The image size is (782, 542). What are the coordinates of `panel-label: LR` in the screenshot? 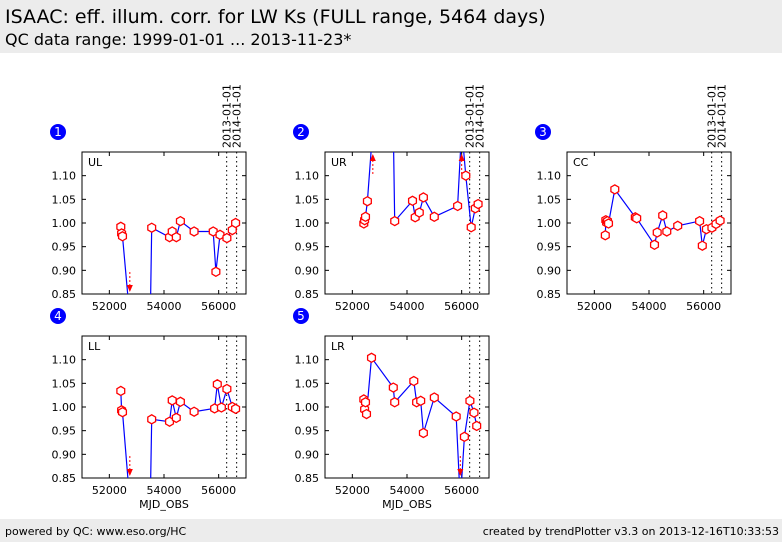 It's located at (338, 346).